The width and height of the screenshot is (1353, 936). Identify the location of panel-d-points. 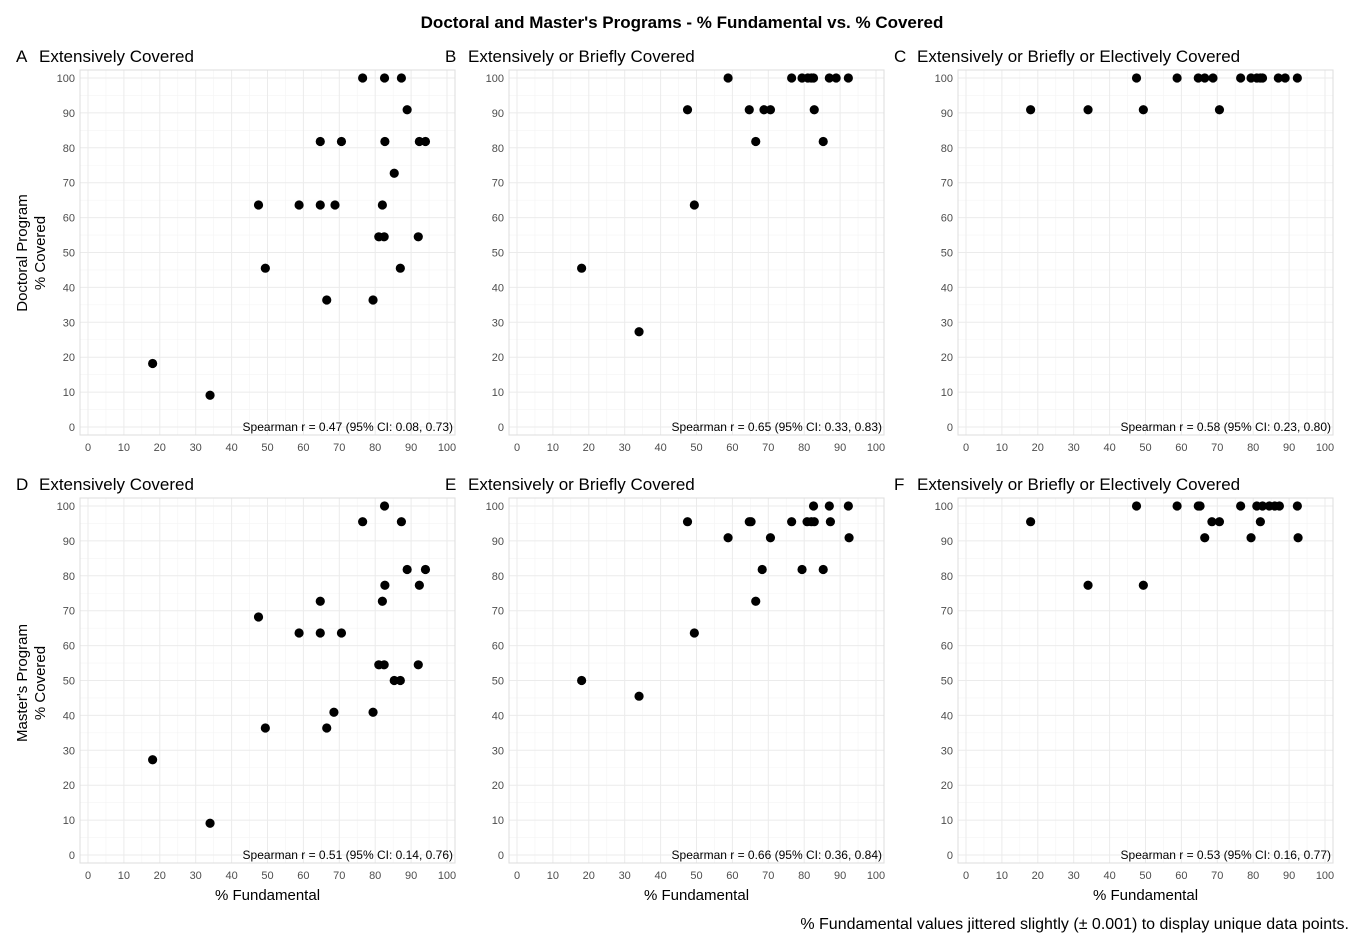
(289, 664).